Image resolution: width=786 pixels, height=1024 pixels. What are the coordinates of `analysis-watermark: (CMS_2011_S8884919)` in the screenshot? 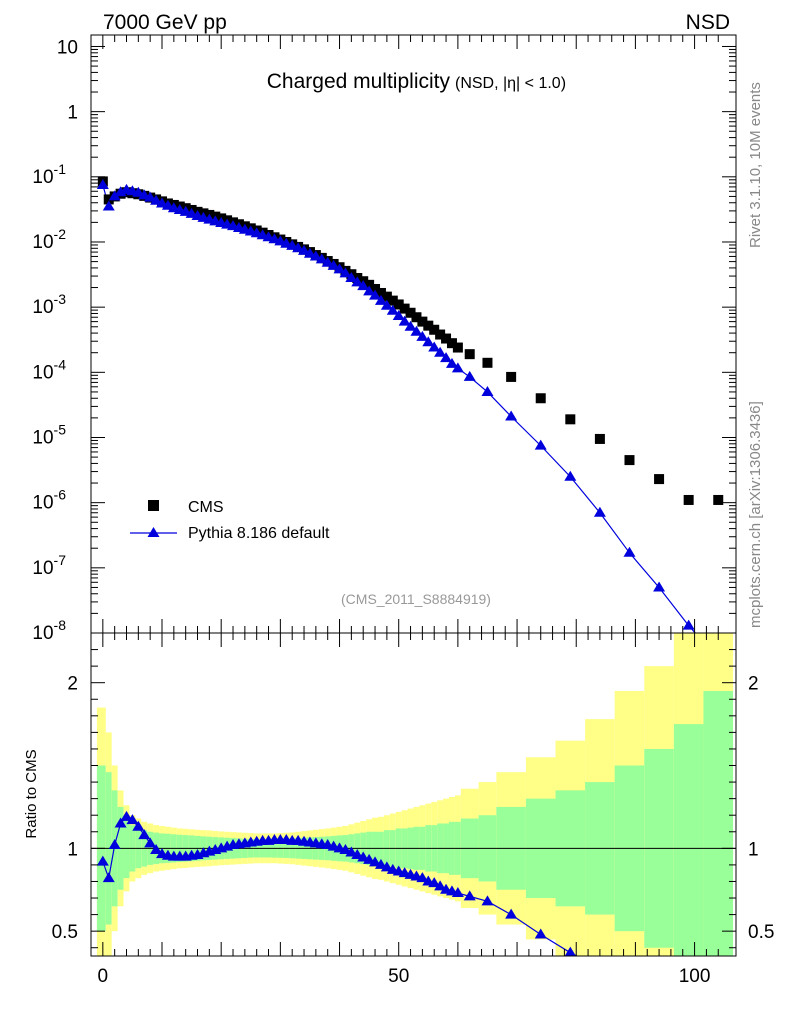 It's located at (416, 599).